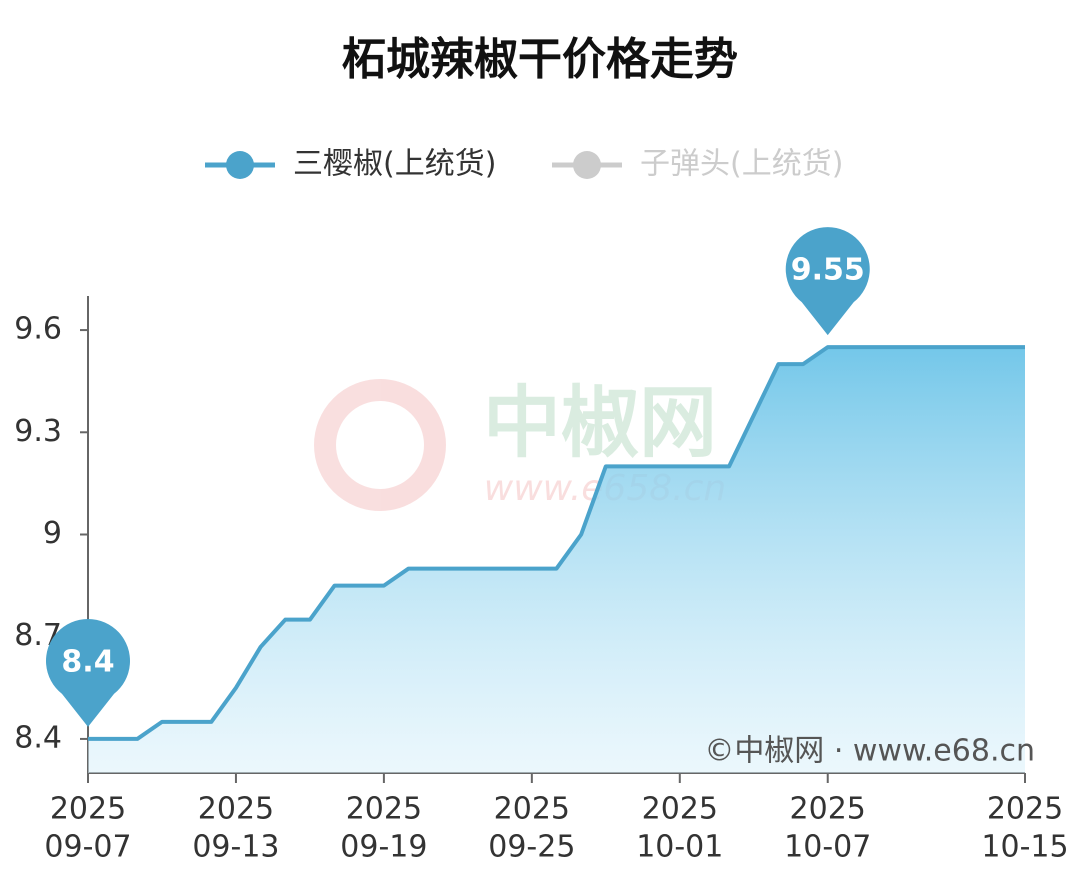 The width and height of the screenshot is (1080, 887). What do you see at coordinates (1024, 847) in the screenshot?
I see `x-tick-label: 10-15` at bounding box center [1024, 847].